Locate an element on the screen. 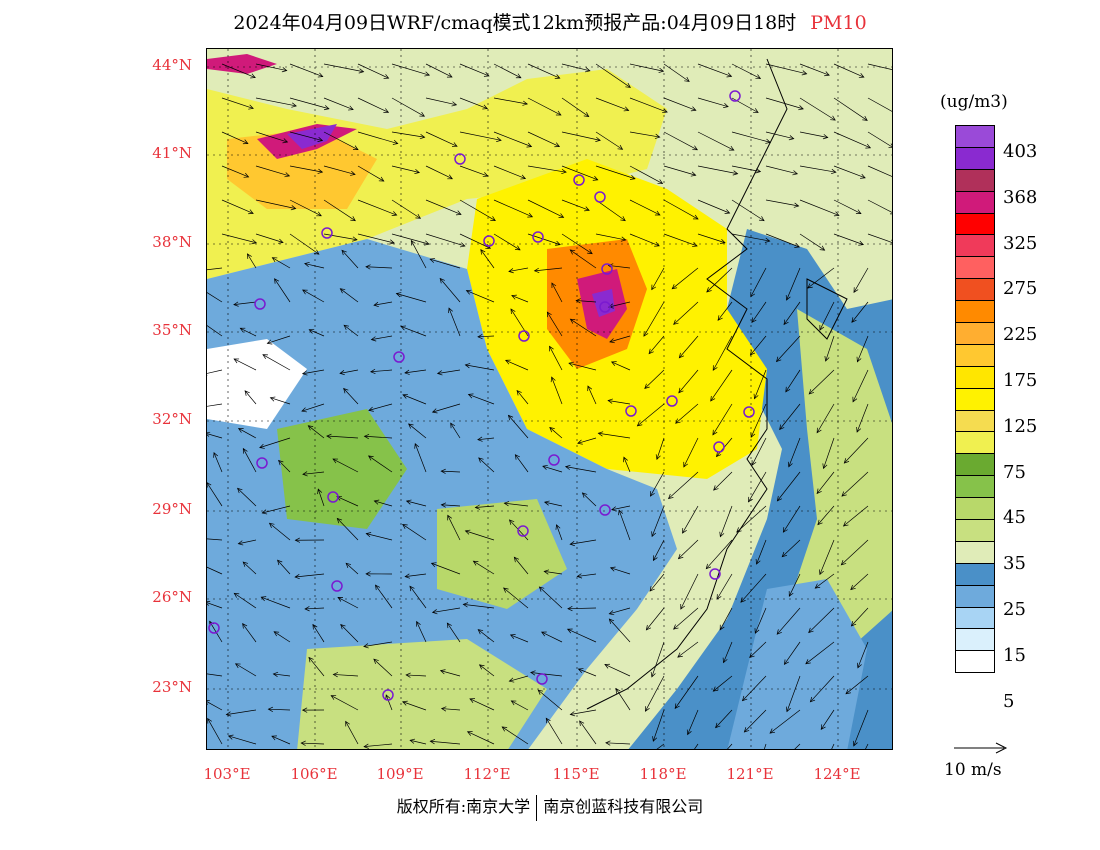 This screenshot has width=1100, height=850. north-dust is located at coordinates (437, 174).